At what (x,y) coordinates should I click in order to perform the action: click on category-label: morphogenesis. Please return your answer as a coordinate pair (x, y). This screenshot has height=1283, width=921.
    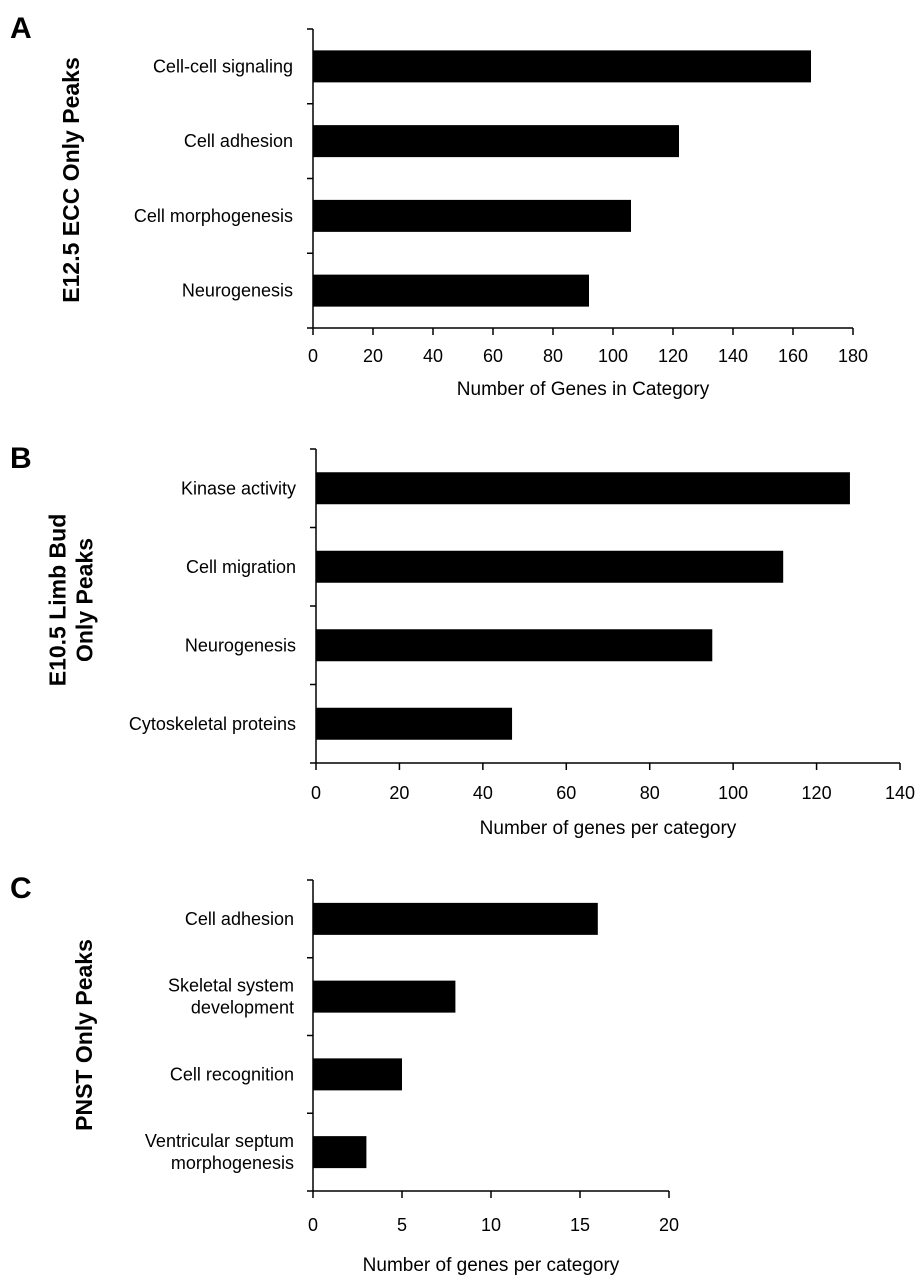
    Looking at the image, I should click on (232, 1163).